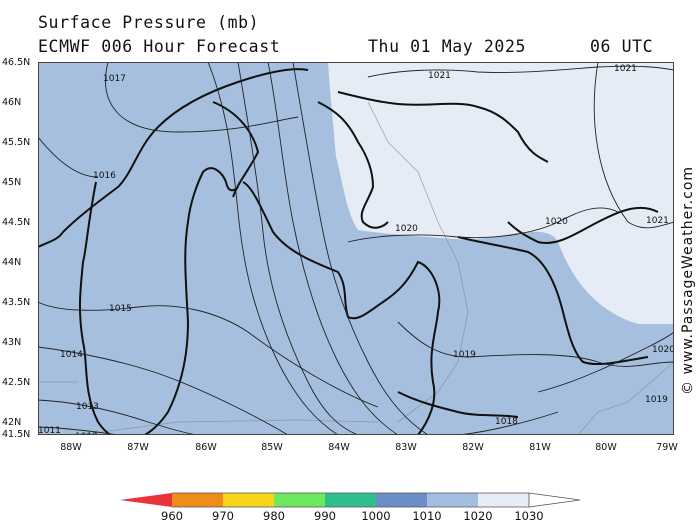 This screenshot has height=525, width=700. I want to click on isobar-label: 1016, so click(104, 176).